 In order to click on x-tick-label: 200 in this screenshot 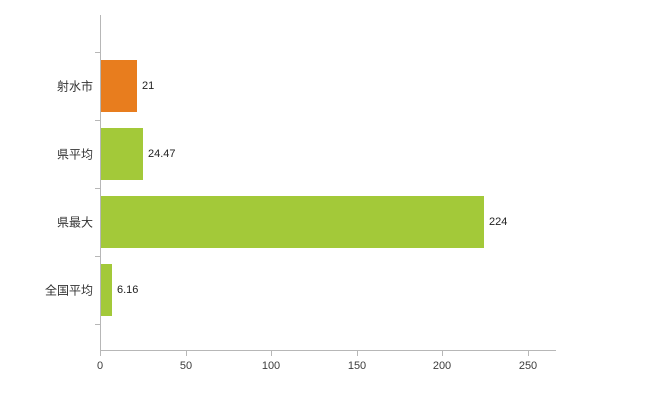, I will do `click(442, 366)`.